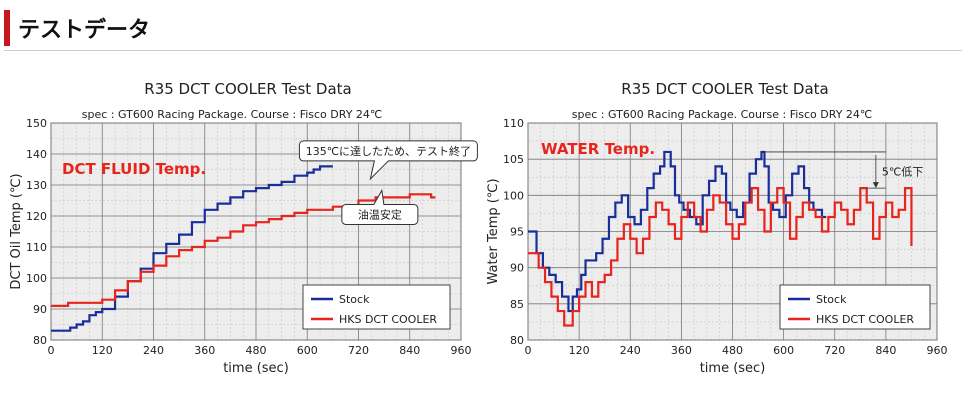 This screenshot has height=400, width=969. I want to click on section-title: テストデータ, so click(84, 30).